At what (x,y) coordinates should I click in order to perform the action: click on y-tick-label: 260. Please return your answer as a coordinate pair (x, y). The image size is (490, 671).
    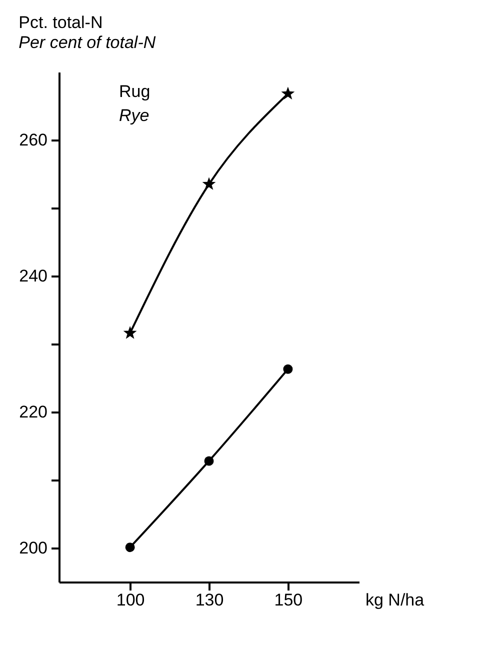
    Looking at the image, I should click on (33, 140).